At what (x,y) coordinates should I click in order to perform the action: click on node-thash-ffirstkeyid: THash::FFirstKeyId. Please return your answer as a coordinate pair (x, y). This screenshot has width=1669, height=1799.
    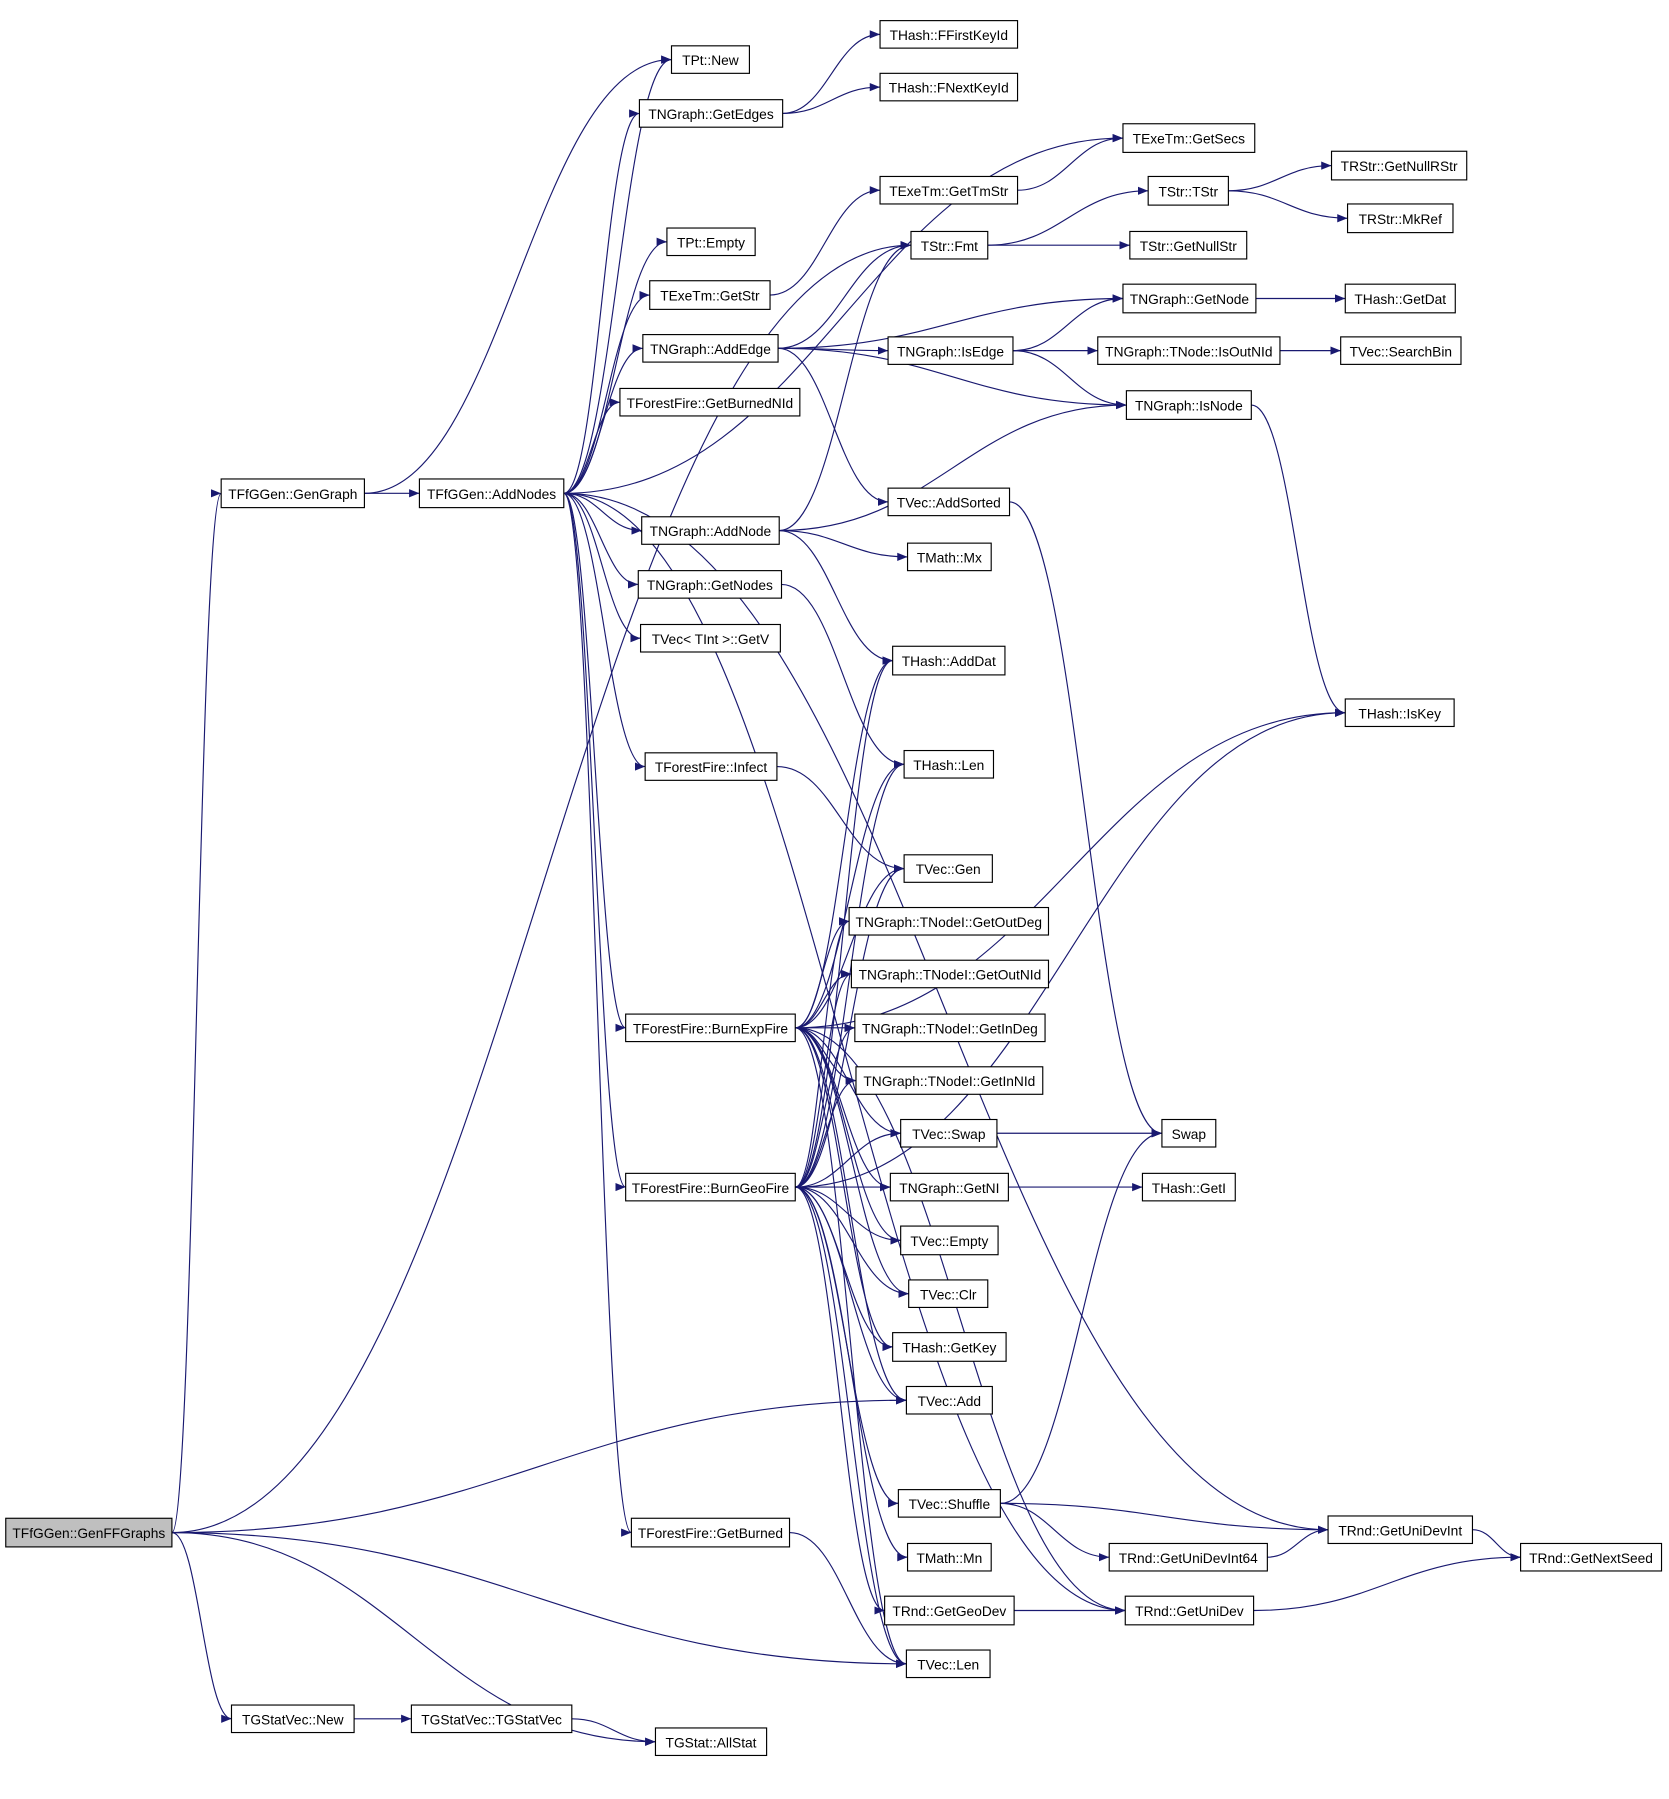
    Looking at the image, I should click on (949, 34).